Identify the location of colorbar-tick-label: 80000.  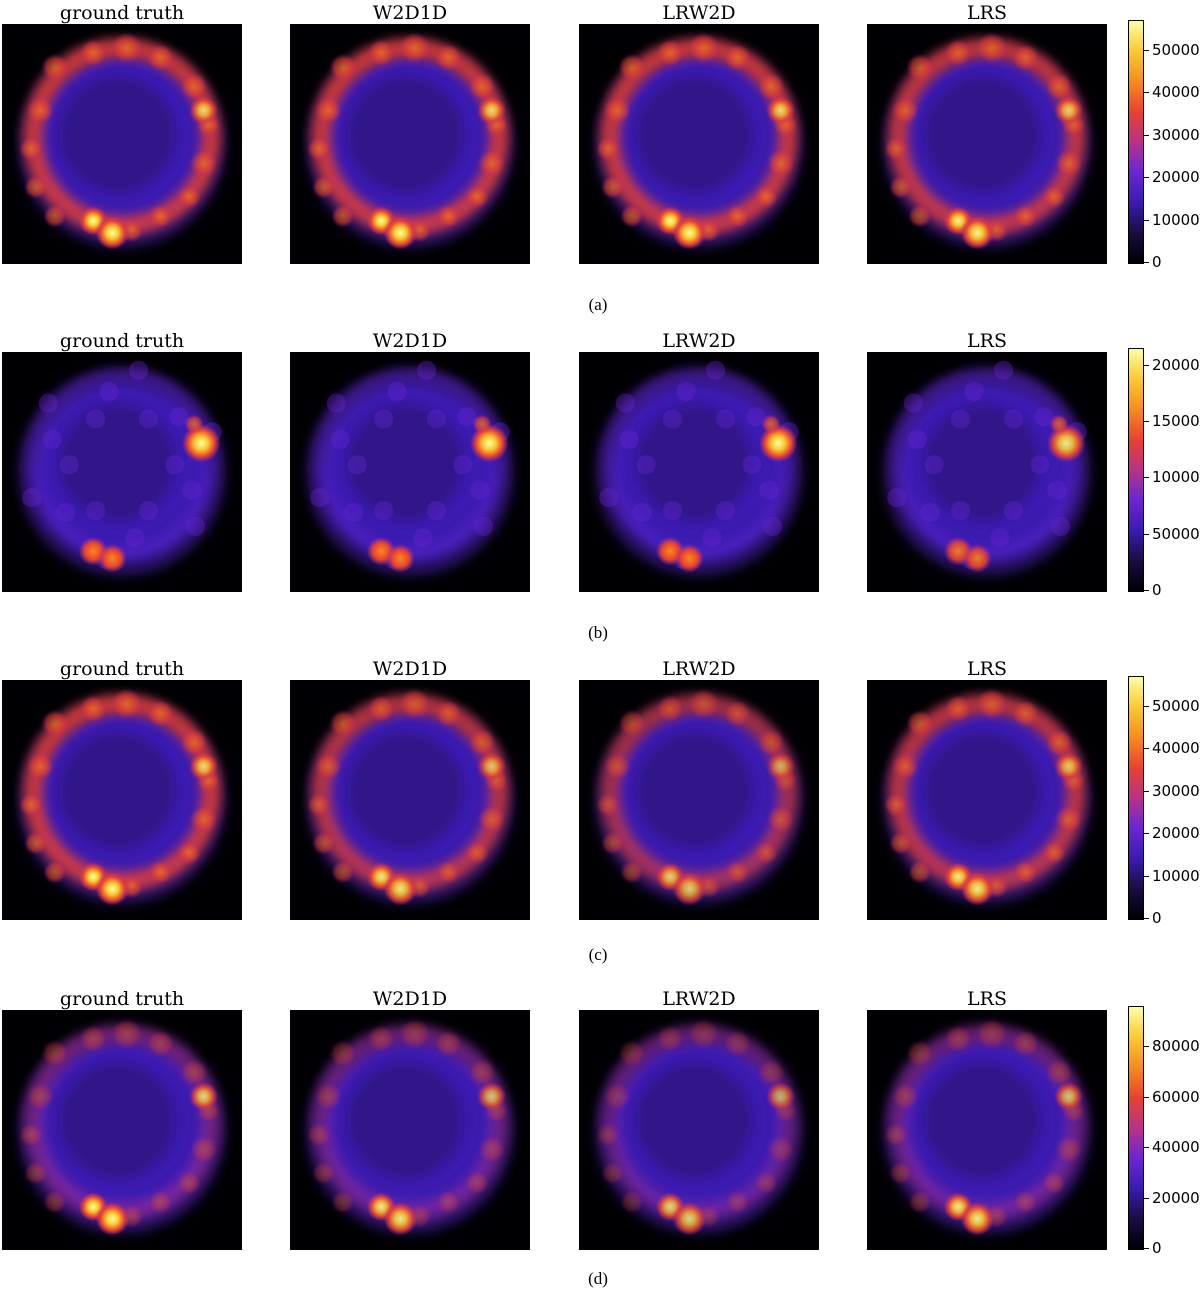
(1176, 1046).